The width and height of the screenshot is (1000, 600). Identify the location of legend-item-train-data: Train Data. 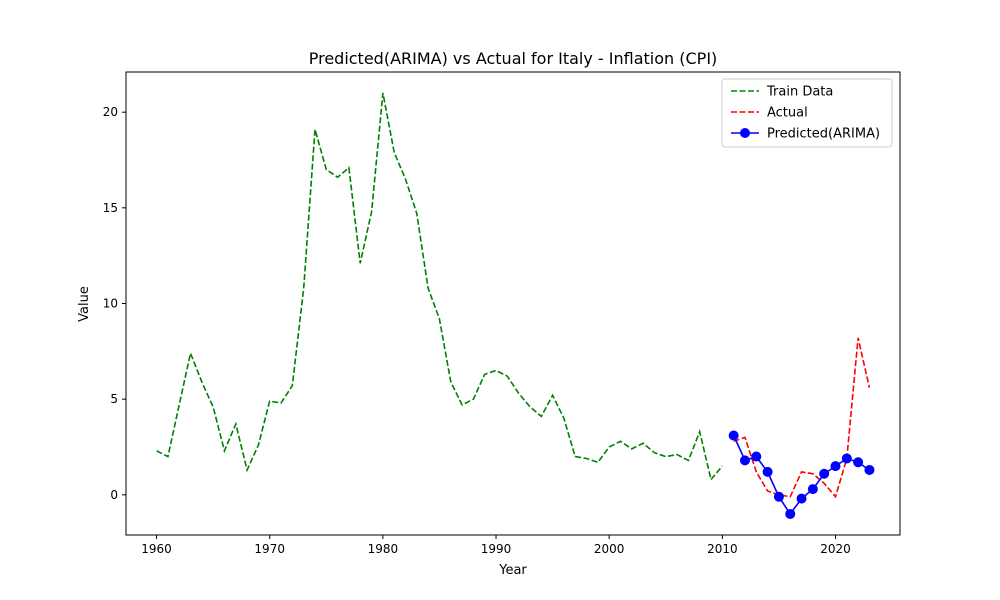
(782, 92).